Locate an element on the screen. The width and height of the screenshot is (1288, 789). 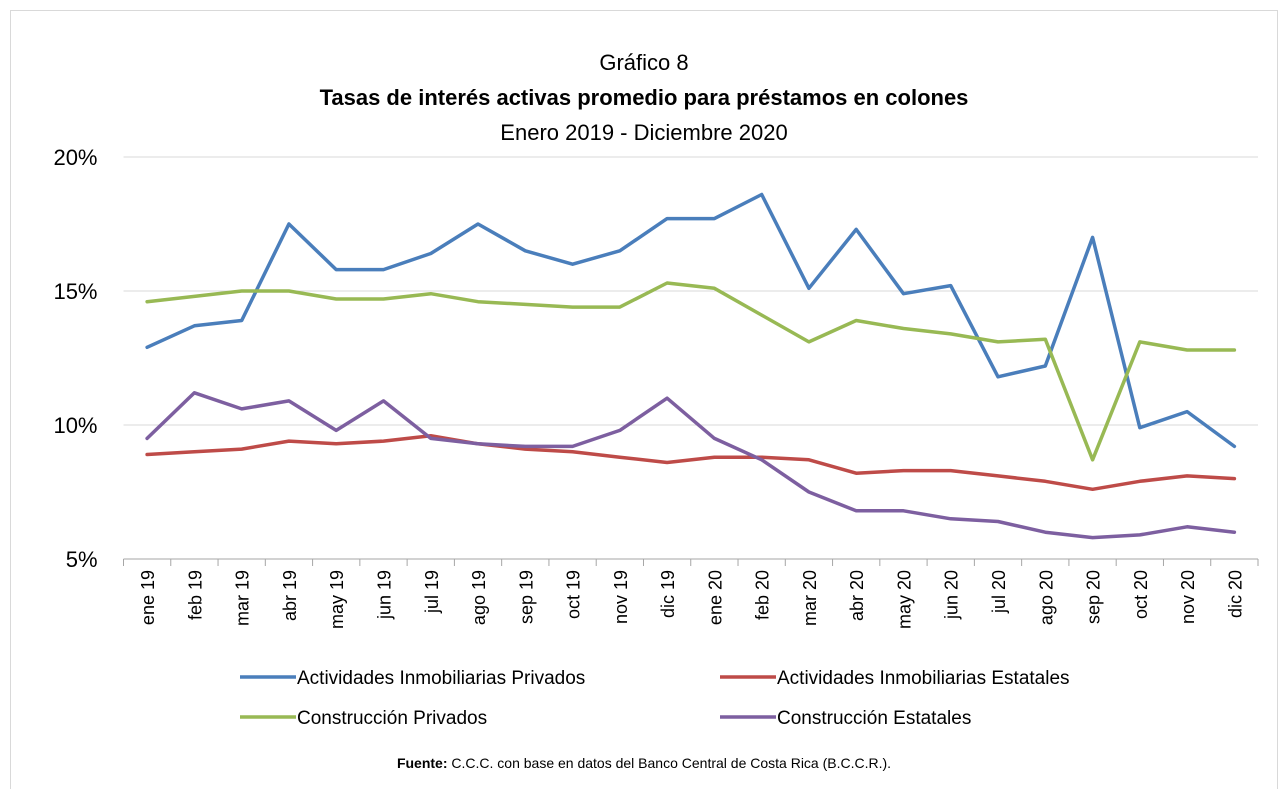
x-tick-label: may 19 is located at coordinates (337, 599).